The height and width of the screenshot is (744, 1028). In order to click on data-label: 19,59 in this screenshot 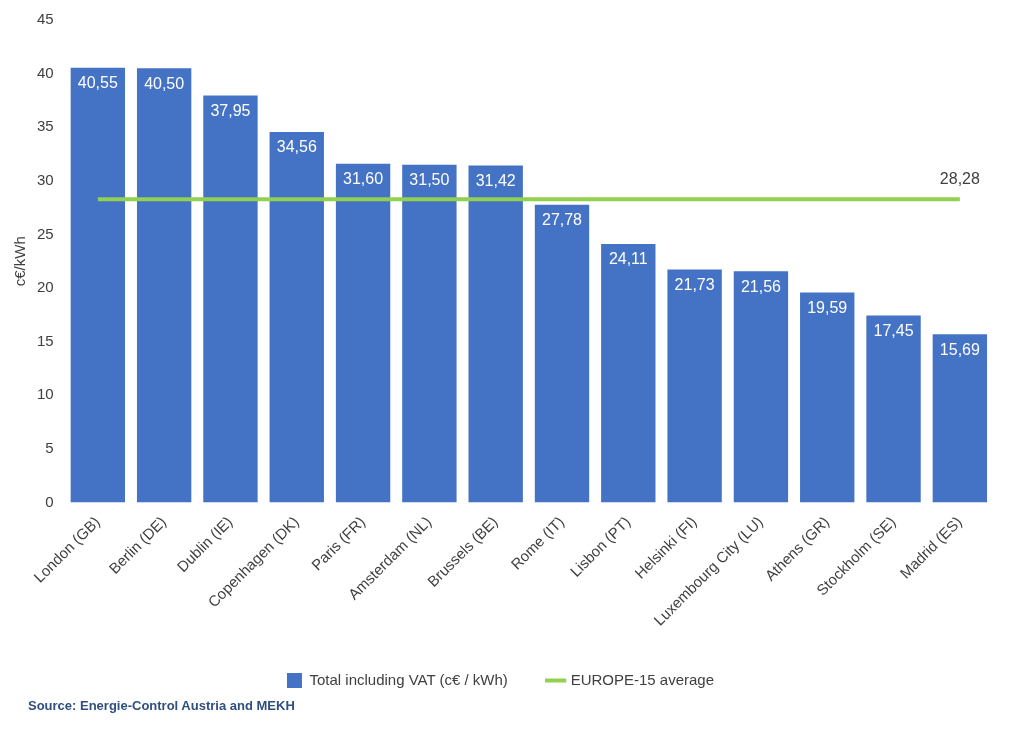, I will do `click(827, 307)`.